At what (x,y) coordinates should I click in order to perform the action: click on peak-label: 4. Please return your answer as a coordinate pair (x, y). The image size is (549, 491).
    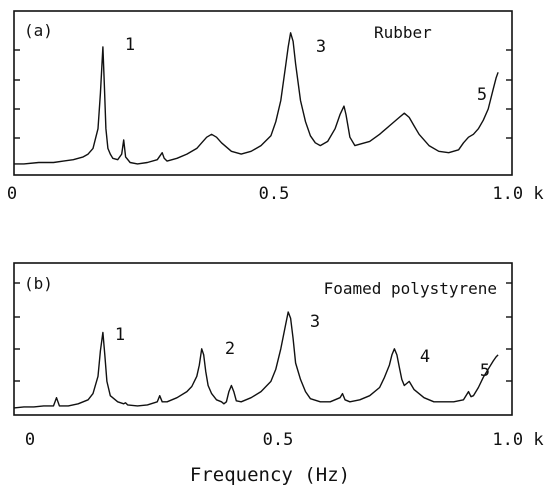
    Looking at the image, I should click on (425, 357).